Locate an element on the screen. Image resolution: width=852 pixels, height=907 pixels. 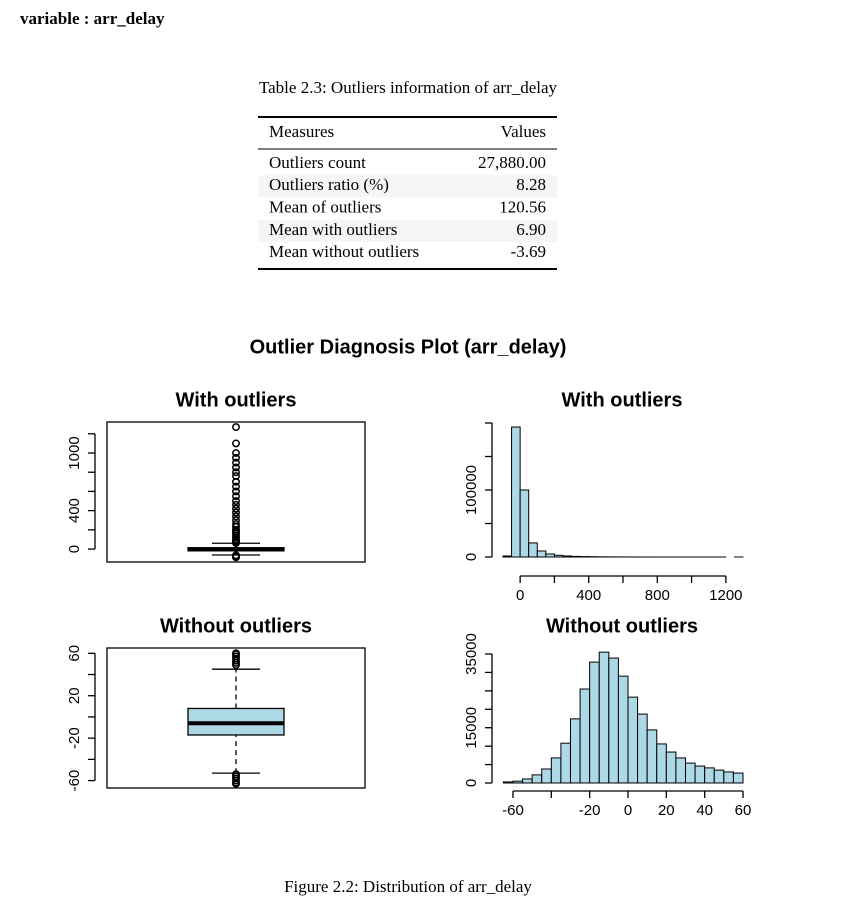
figure-title: Outlier Diagnosis Plot (arr_delay) is located at coordinates (408, 347).